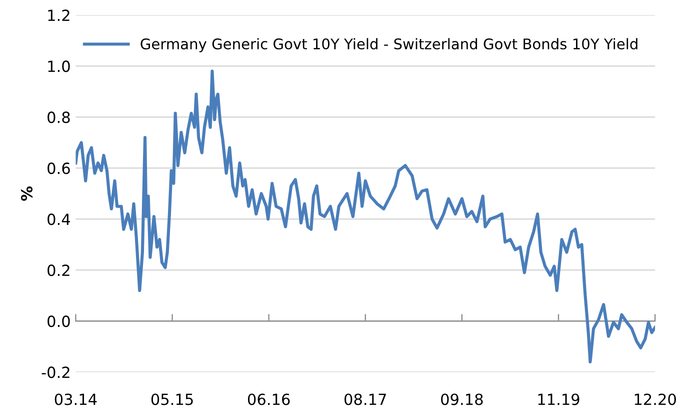 Image resolution: width=676 pixels, height=408 pixels. What do you see at coordinates (26, 193) in the screenshot?
I see `y-axis-title: %` at bounding box center [26, 193].